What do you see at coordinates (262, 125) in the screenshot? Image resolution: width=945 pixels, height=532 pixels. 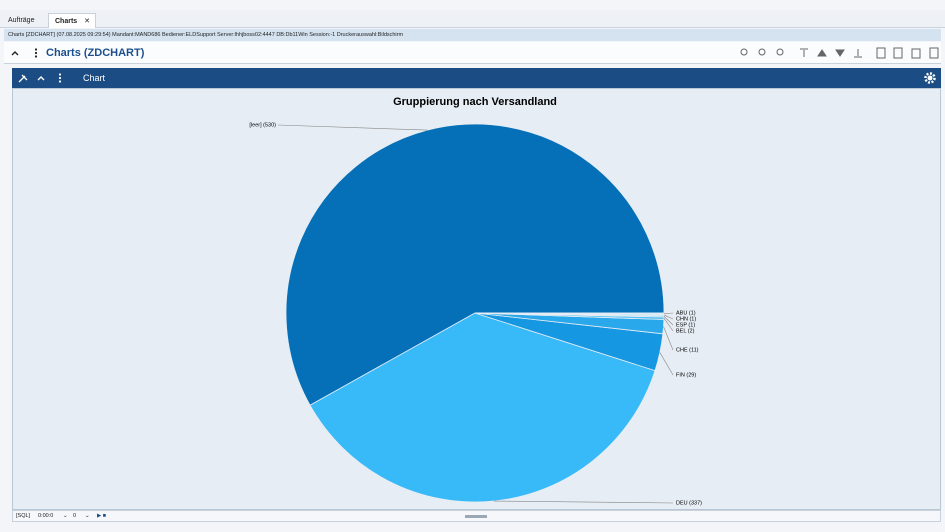 I see `slice-label: [leer] (530)` at bounding box center [262, 125].